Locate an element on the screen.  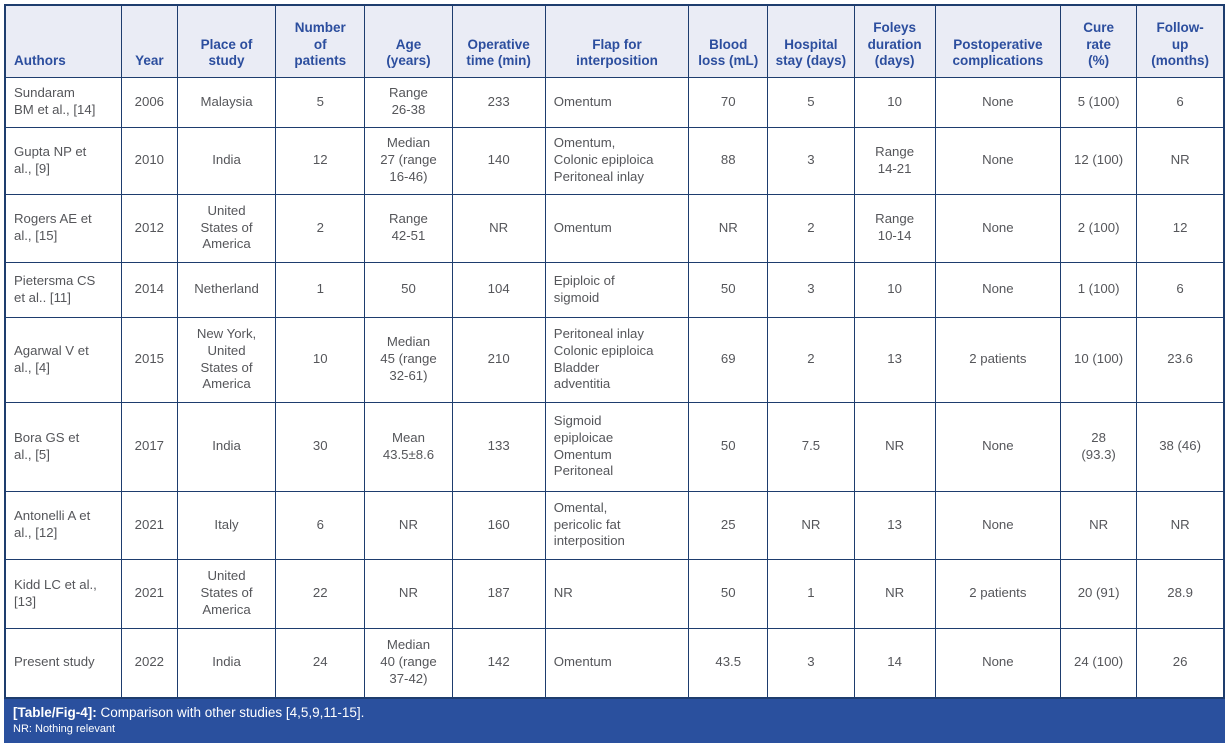
table-cell: Median 27 (range 16-46) is located at coordinates (408, 160).